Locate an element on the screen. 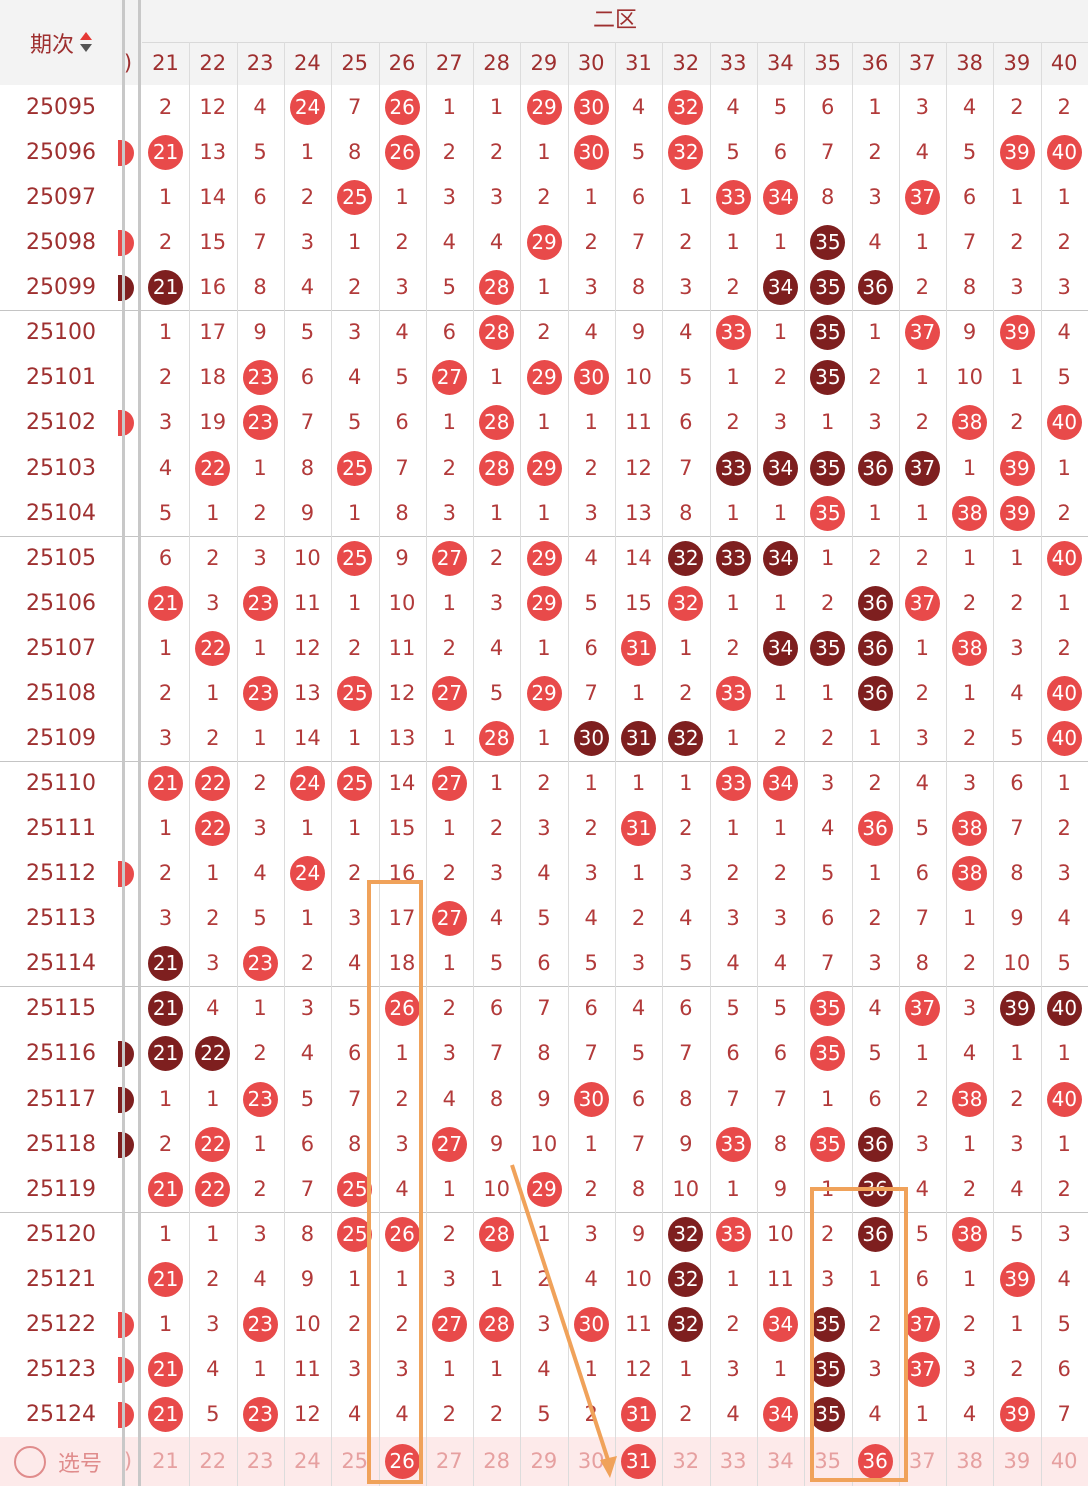 Image resolution: width=1088 pixels, height=1486 pixels. selected-number-ball: 31 is located at coordinates (639, 1461).